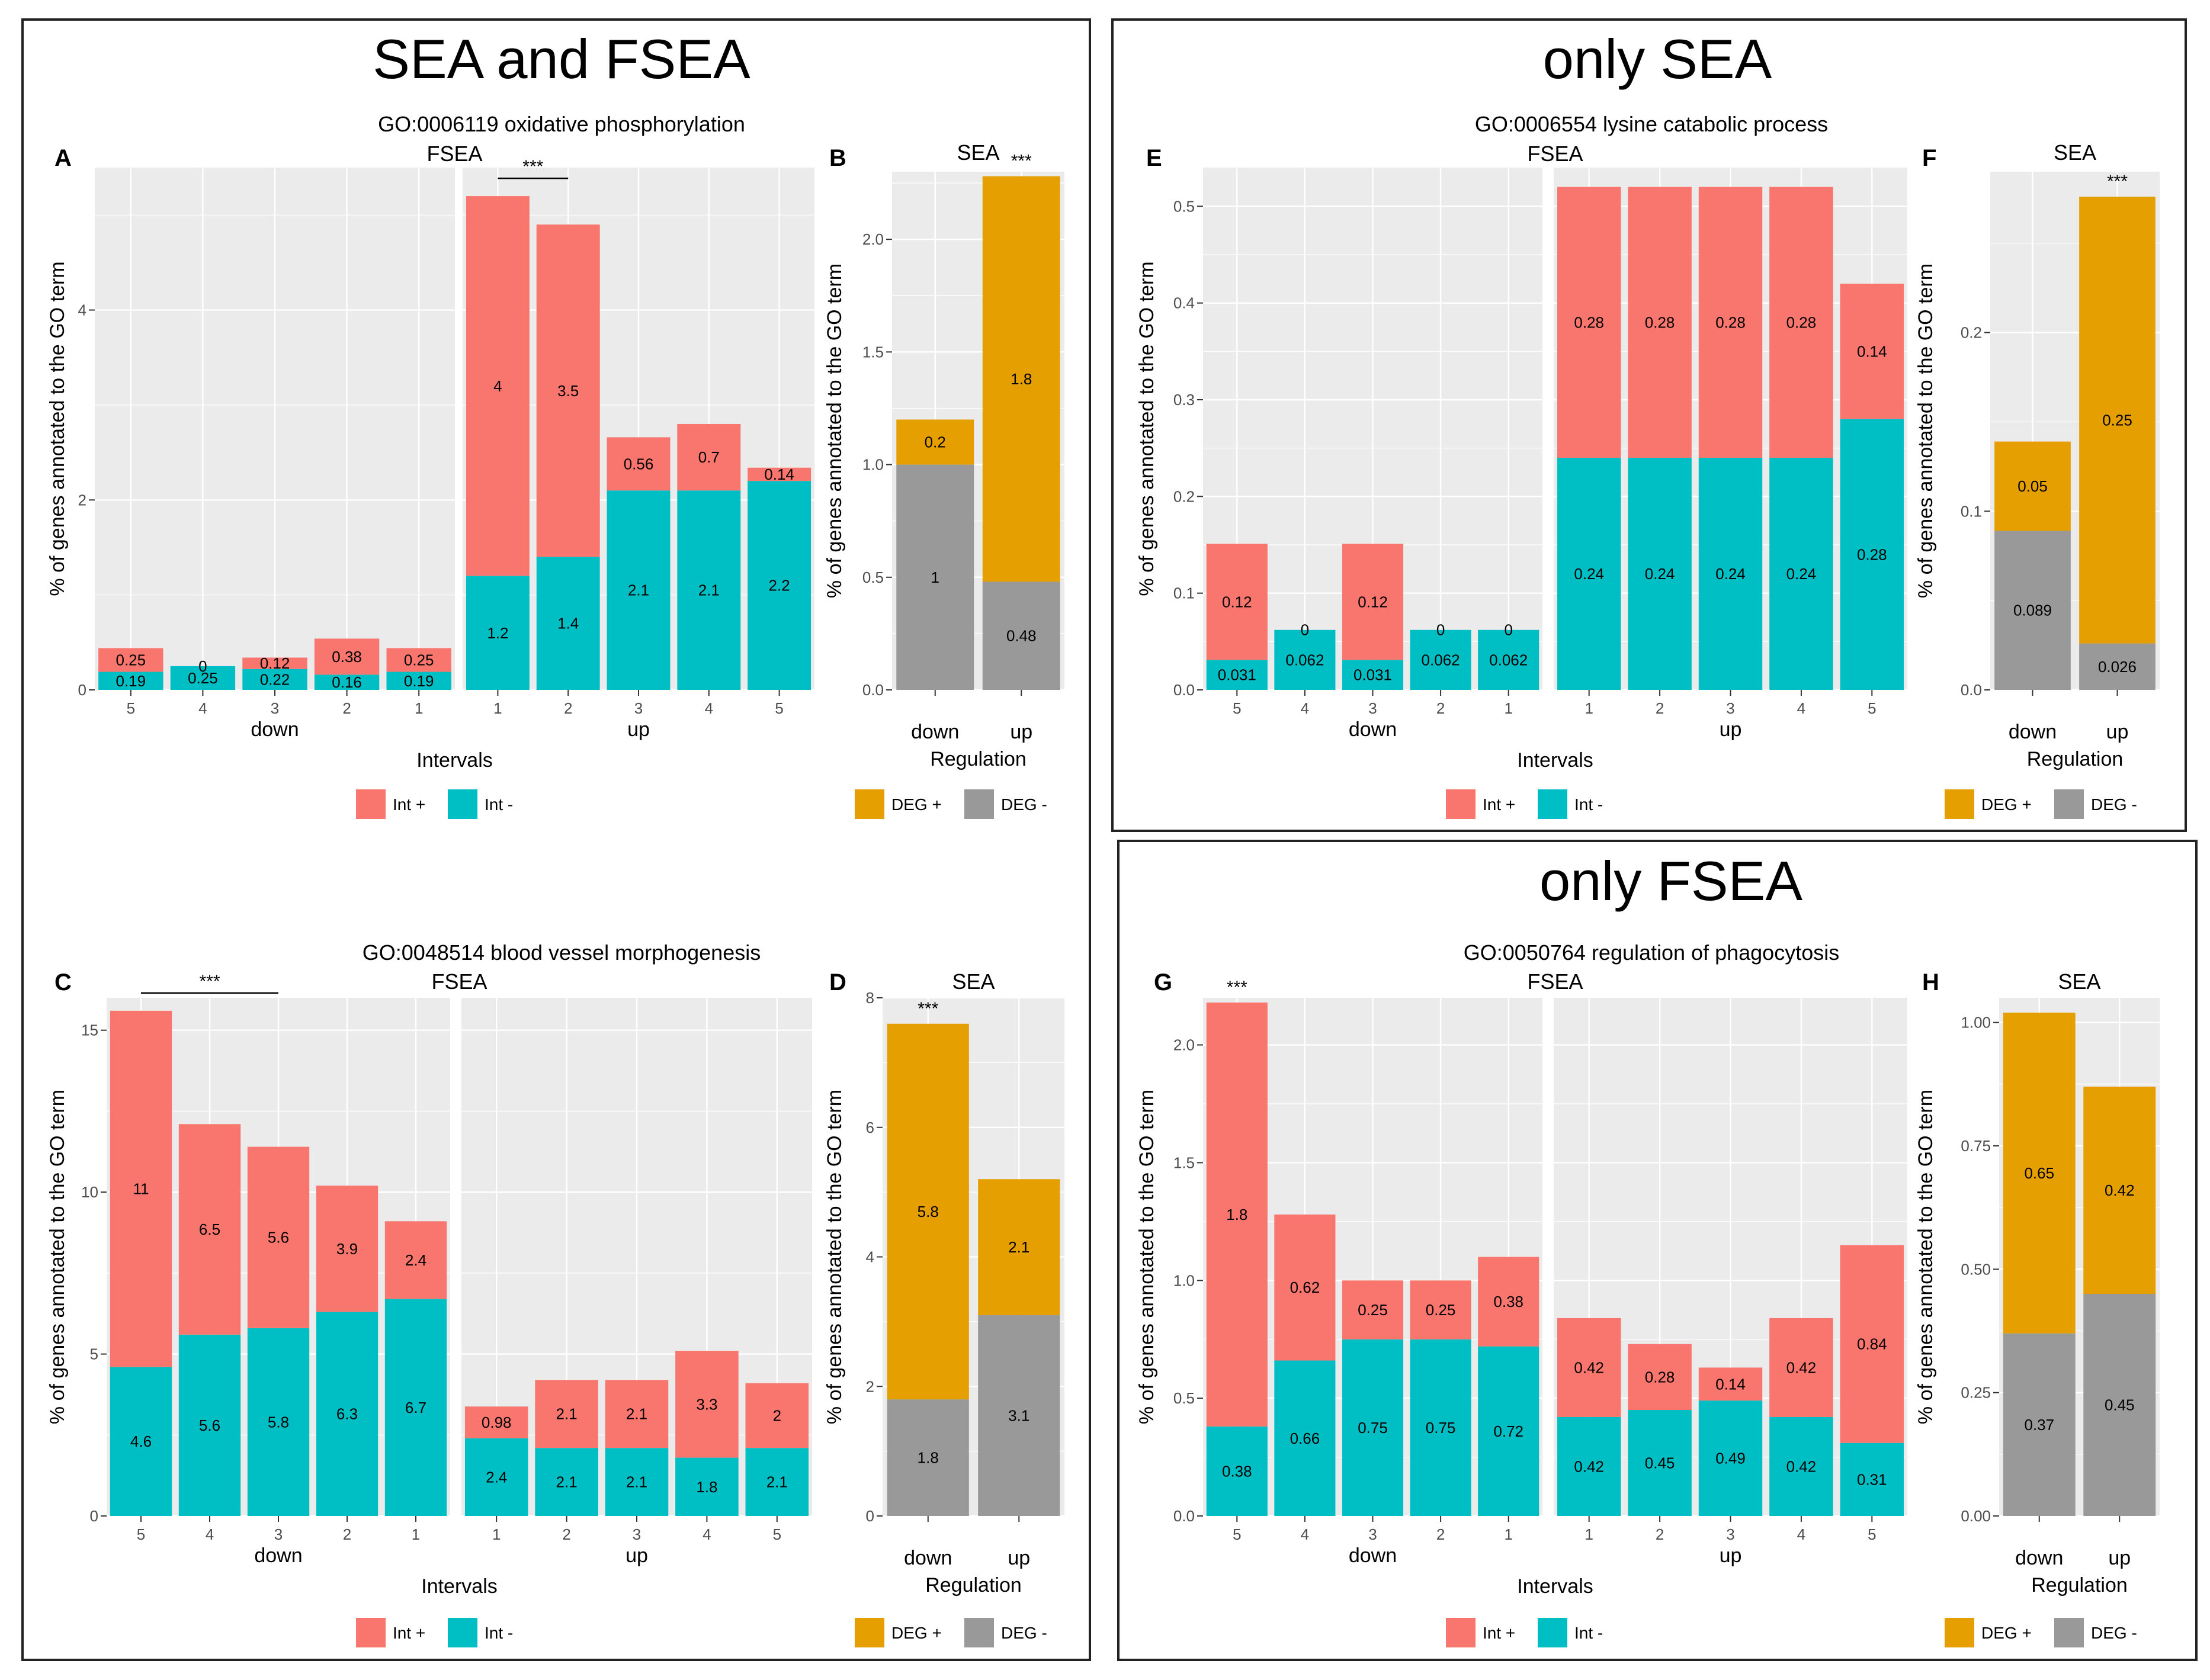 Image resolution: width=2210 pixels, height=1680 pixels. Describe the element at coordinates (58, 1257) in the screenshot. I see `y-axis-label-c: % of genes annotated to the GO term` at that location.